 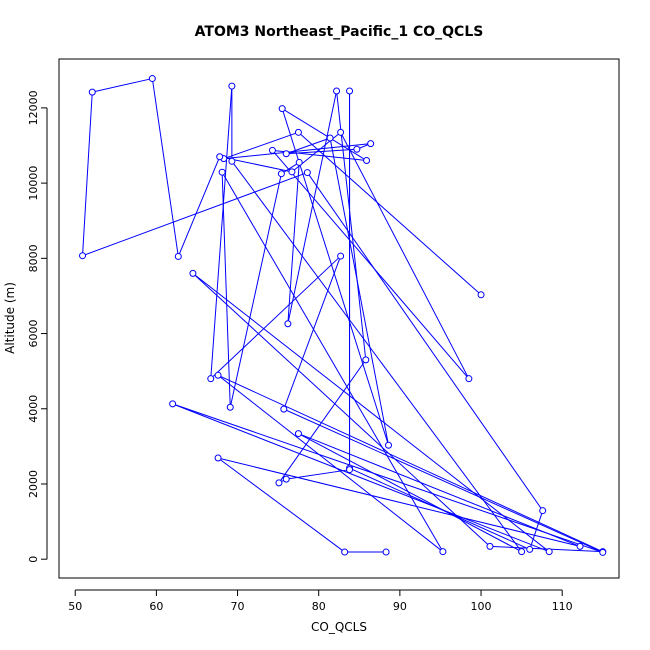 What do you see at coordinates (33, 484) in the screenshot?
I see `y-tick-label: 2000` at bounding box center [33, 484].